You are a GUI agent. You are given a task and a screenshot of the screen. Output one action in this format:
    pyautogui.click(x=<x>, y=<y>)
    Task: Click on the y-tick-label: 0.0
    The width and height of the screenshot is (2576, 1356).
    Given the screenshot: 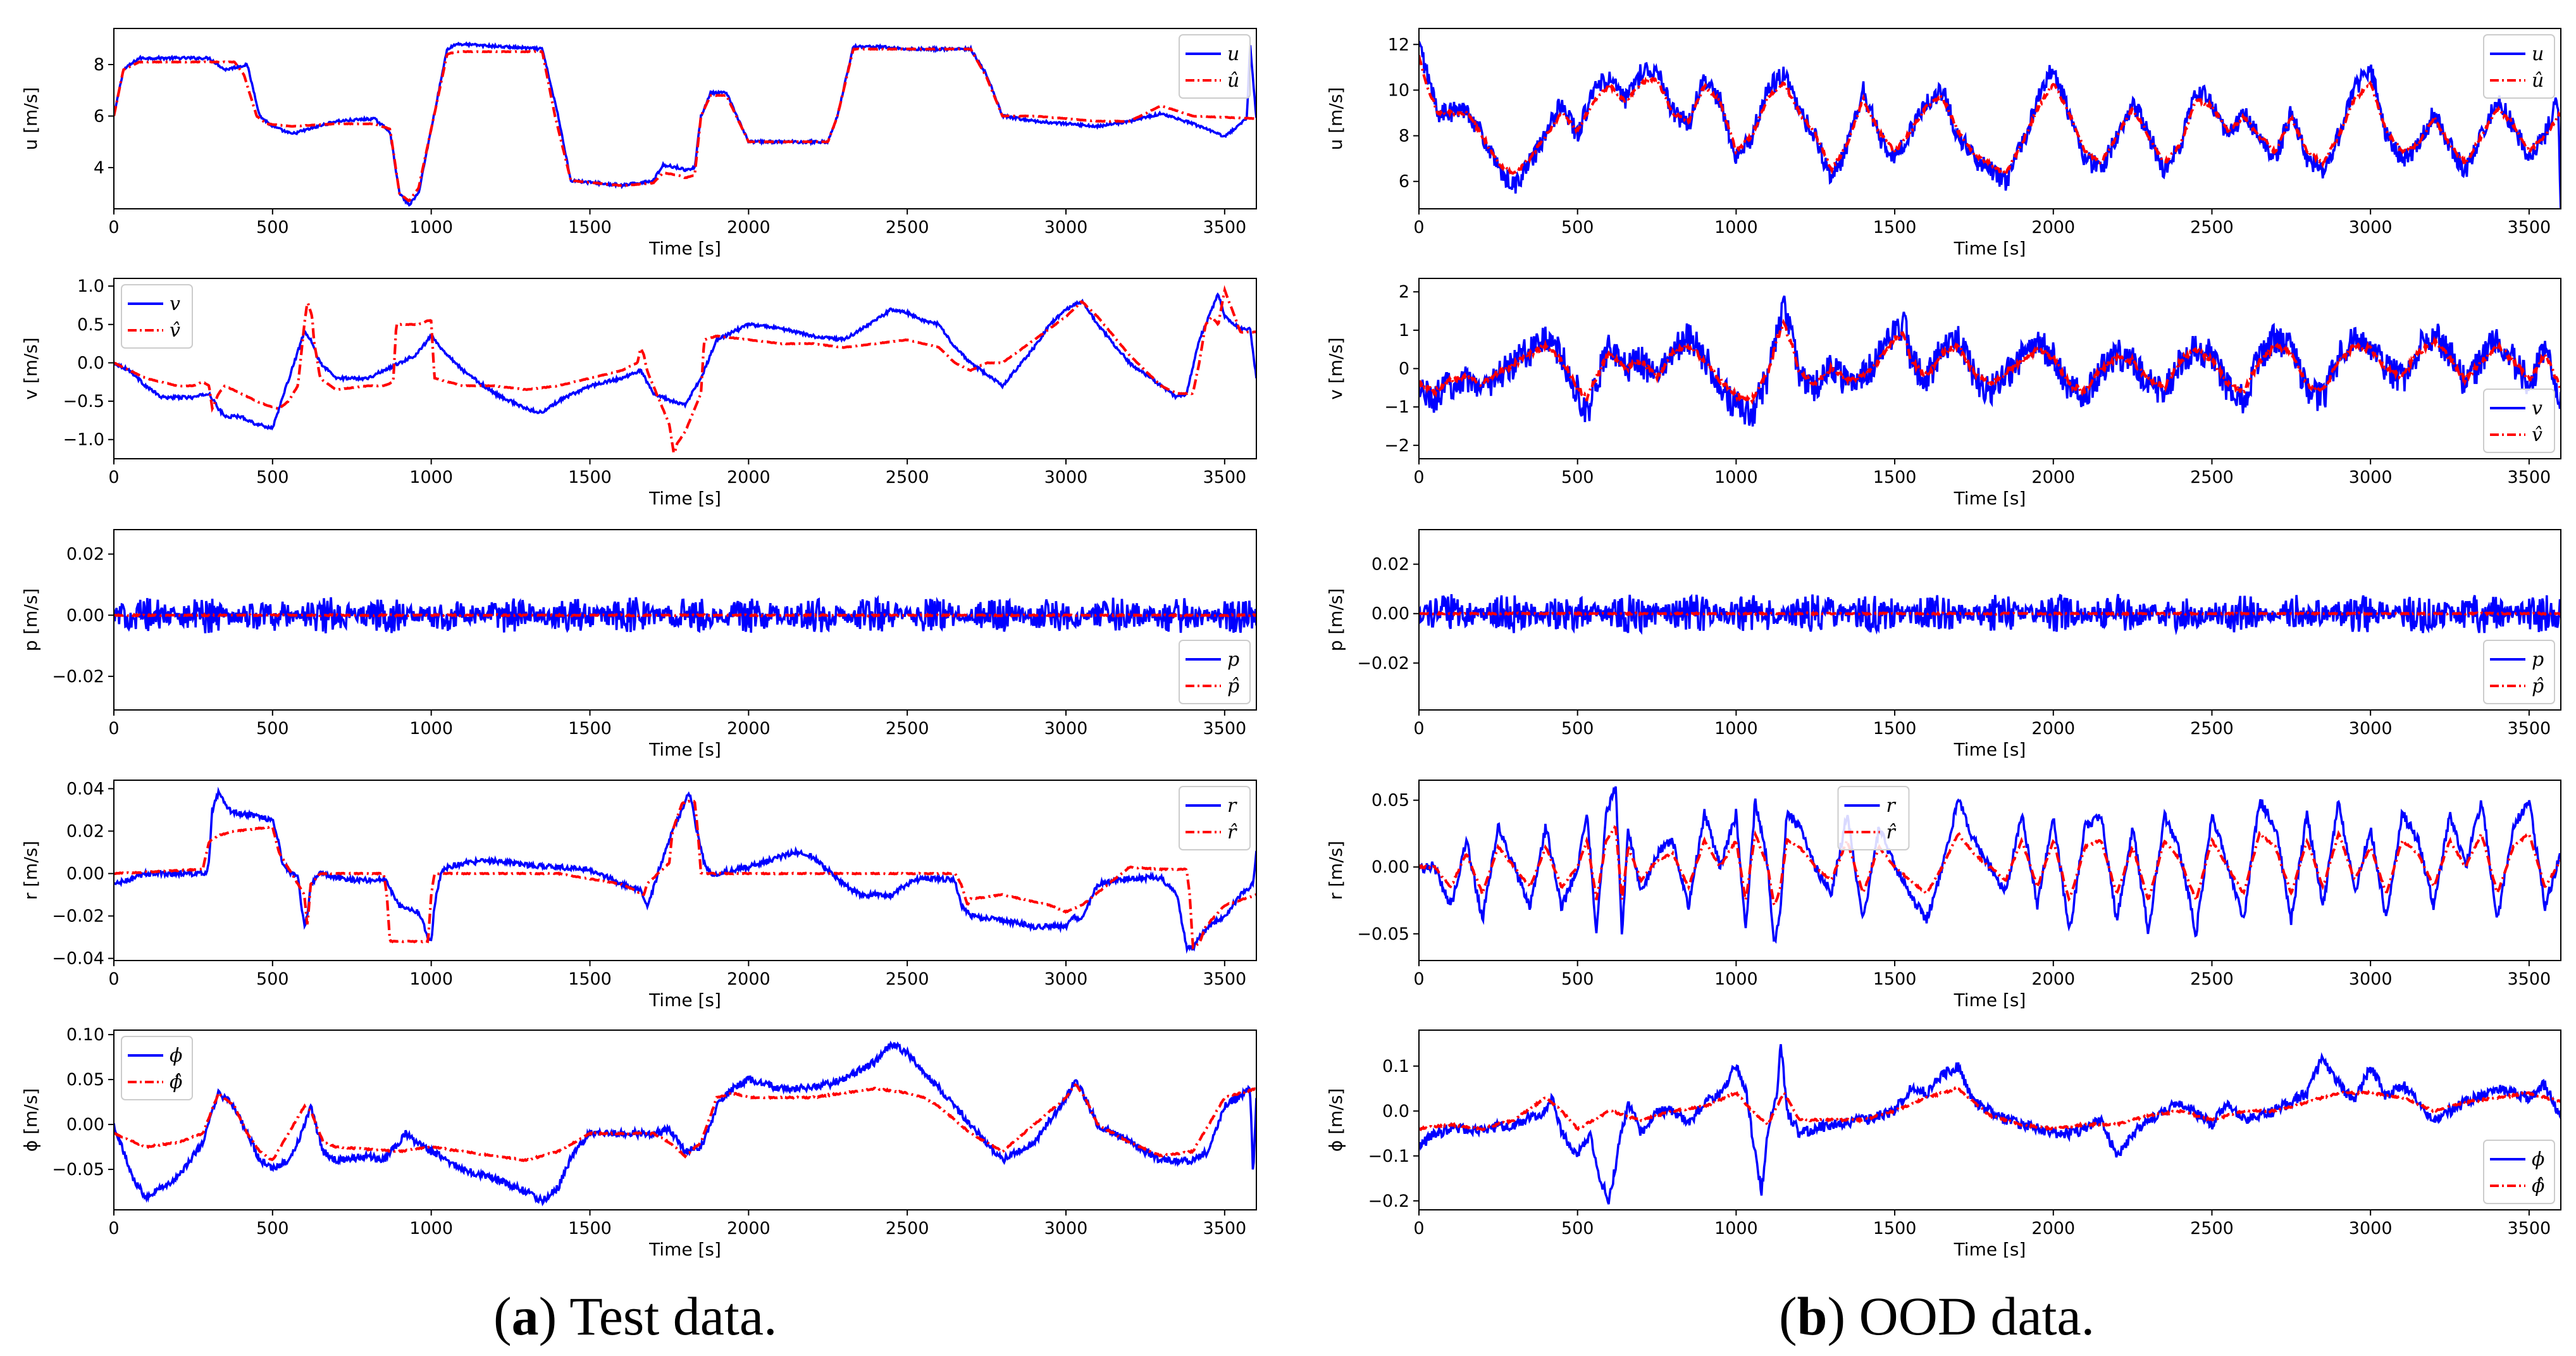 What is the action you would take?
    pyautogui.click(x=90, y=363)
    